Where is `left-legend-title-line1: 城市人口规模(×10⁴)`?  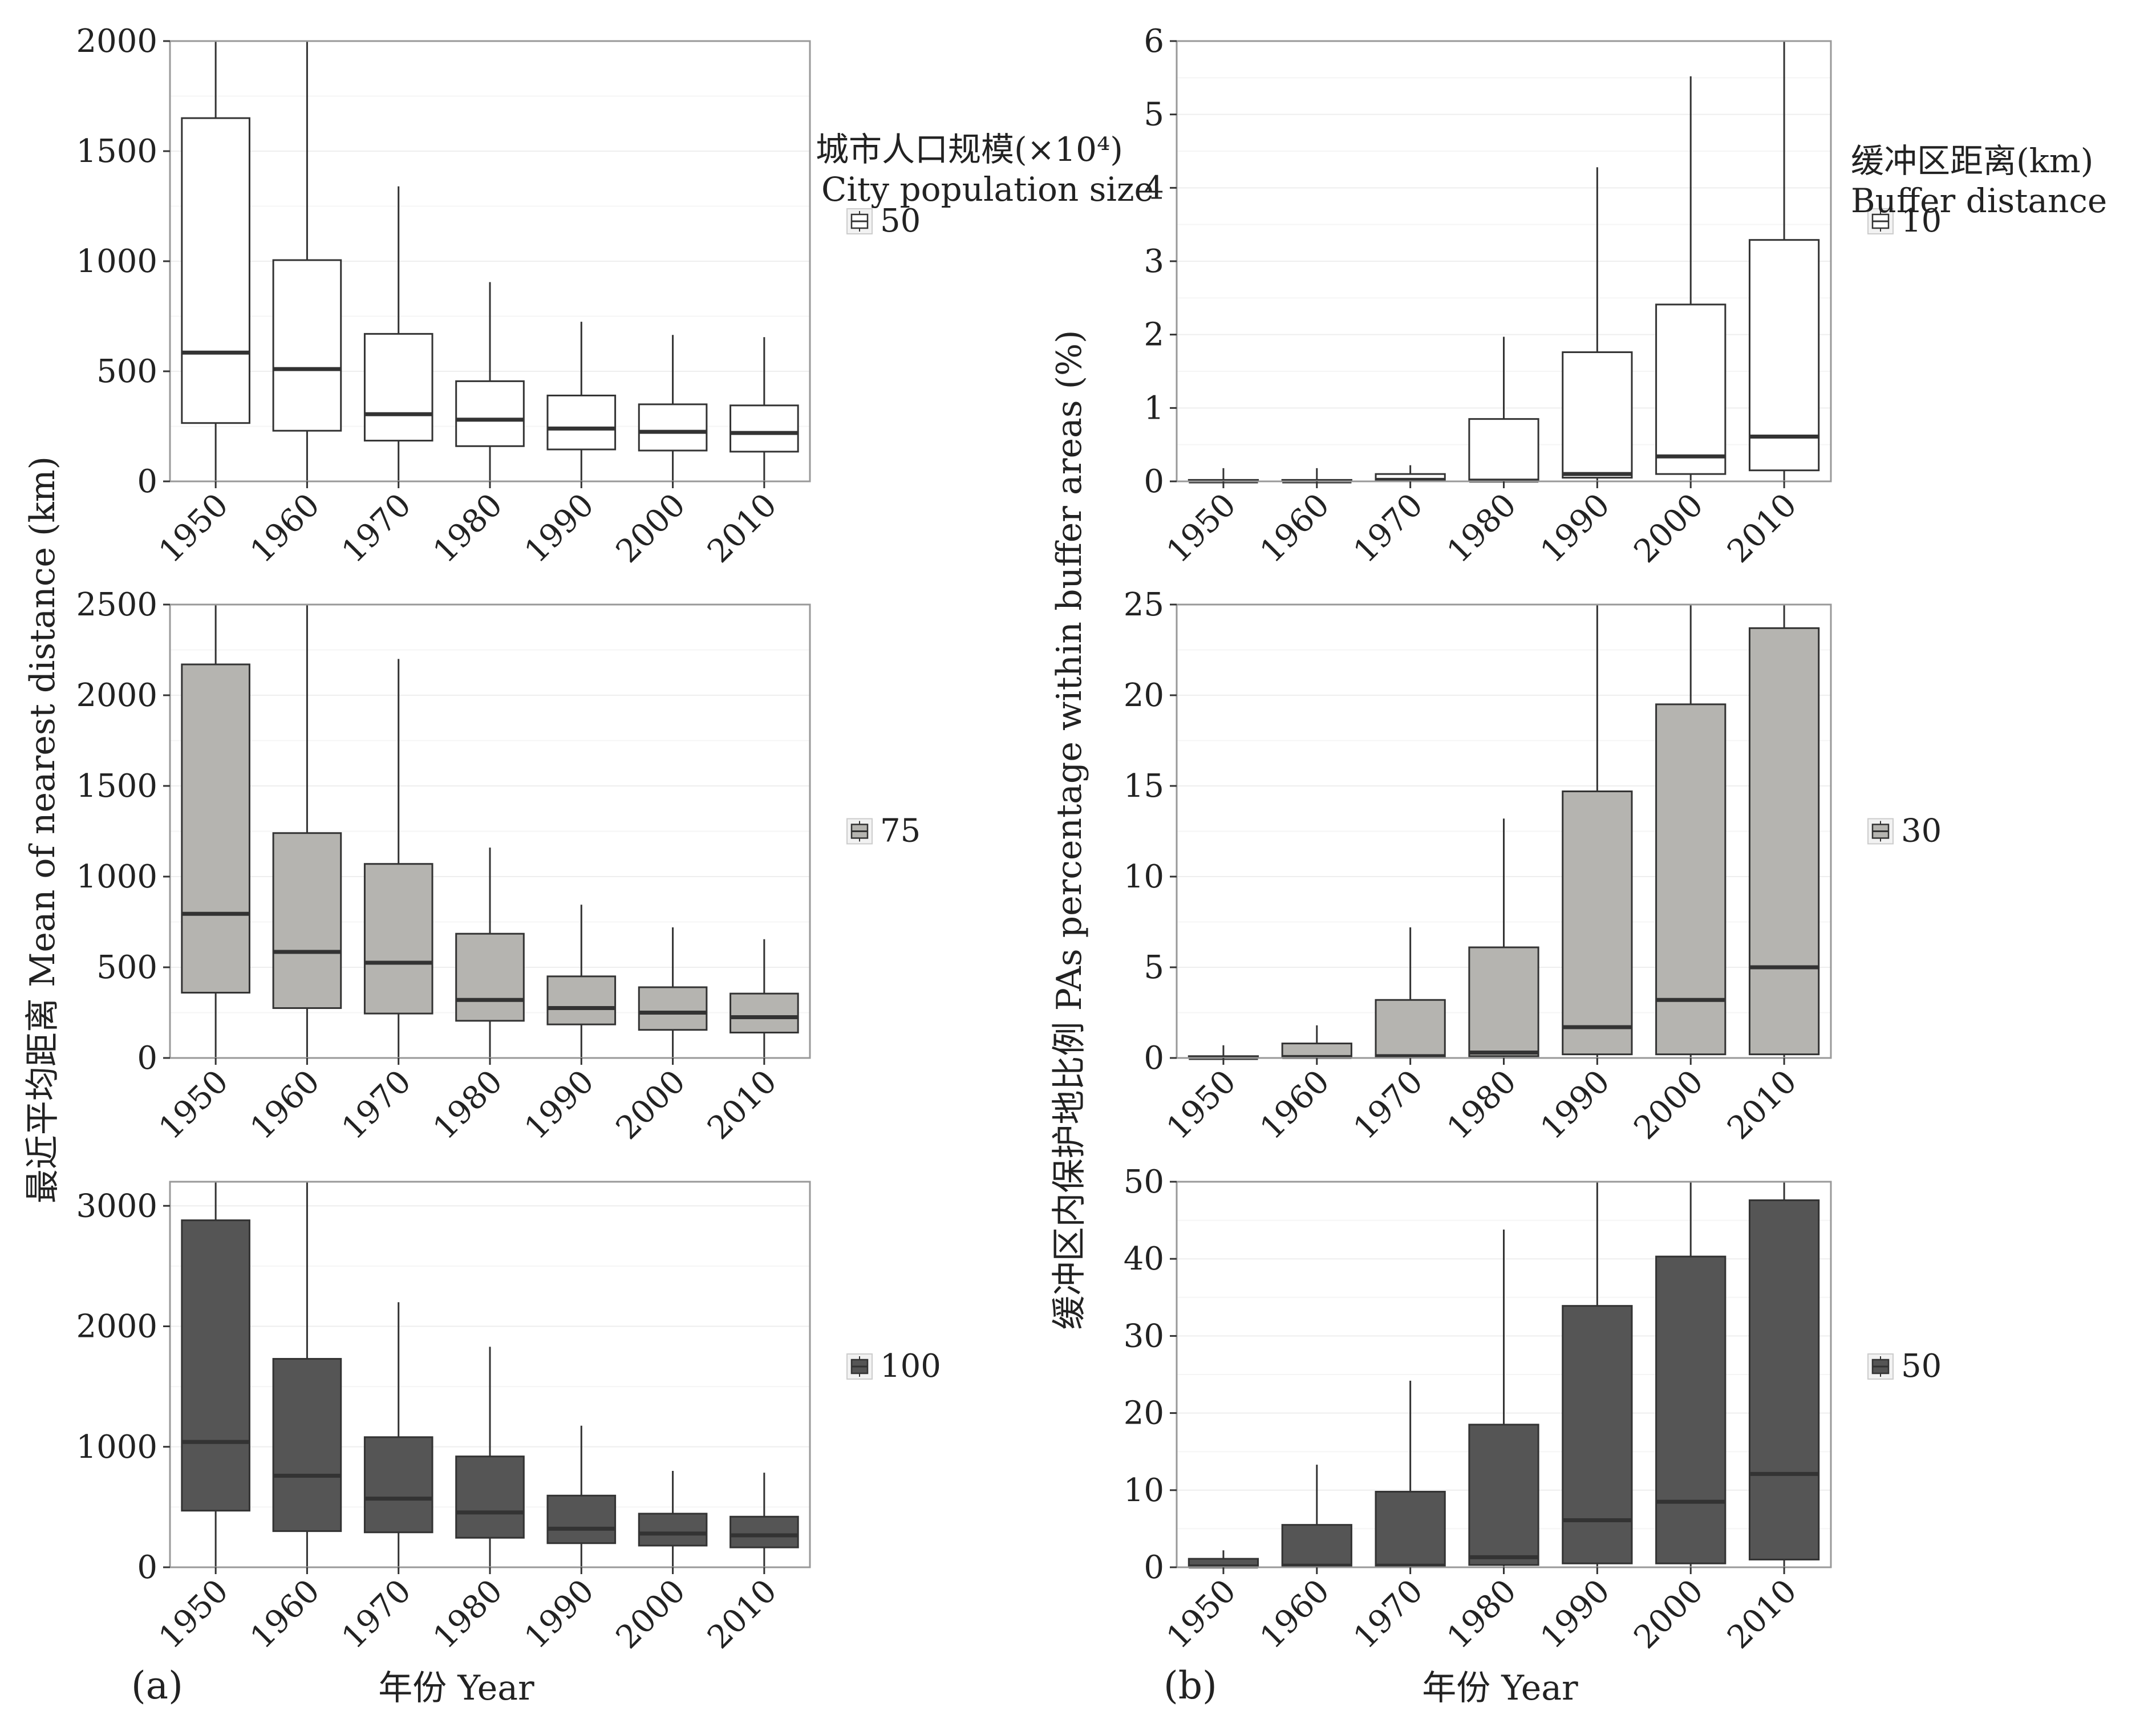
left-legend-title-line1: 城市人口规模(×10⁴) is located at coordinates (970, 149).